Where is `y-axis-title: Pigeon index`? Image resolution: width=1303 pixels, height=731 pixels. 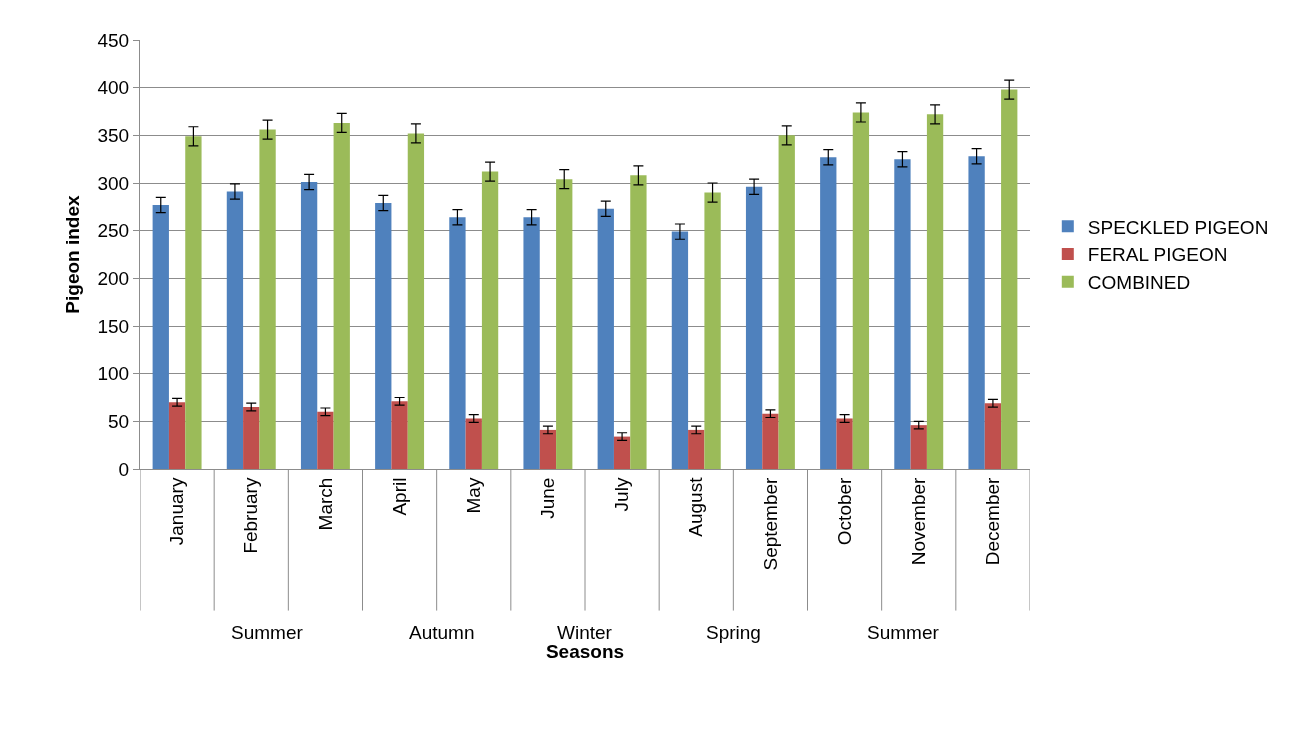 y-axis-title: Pigeon index is located at coordinates (73, 254).